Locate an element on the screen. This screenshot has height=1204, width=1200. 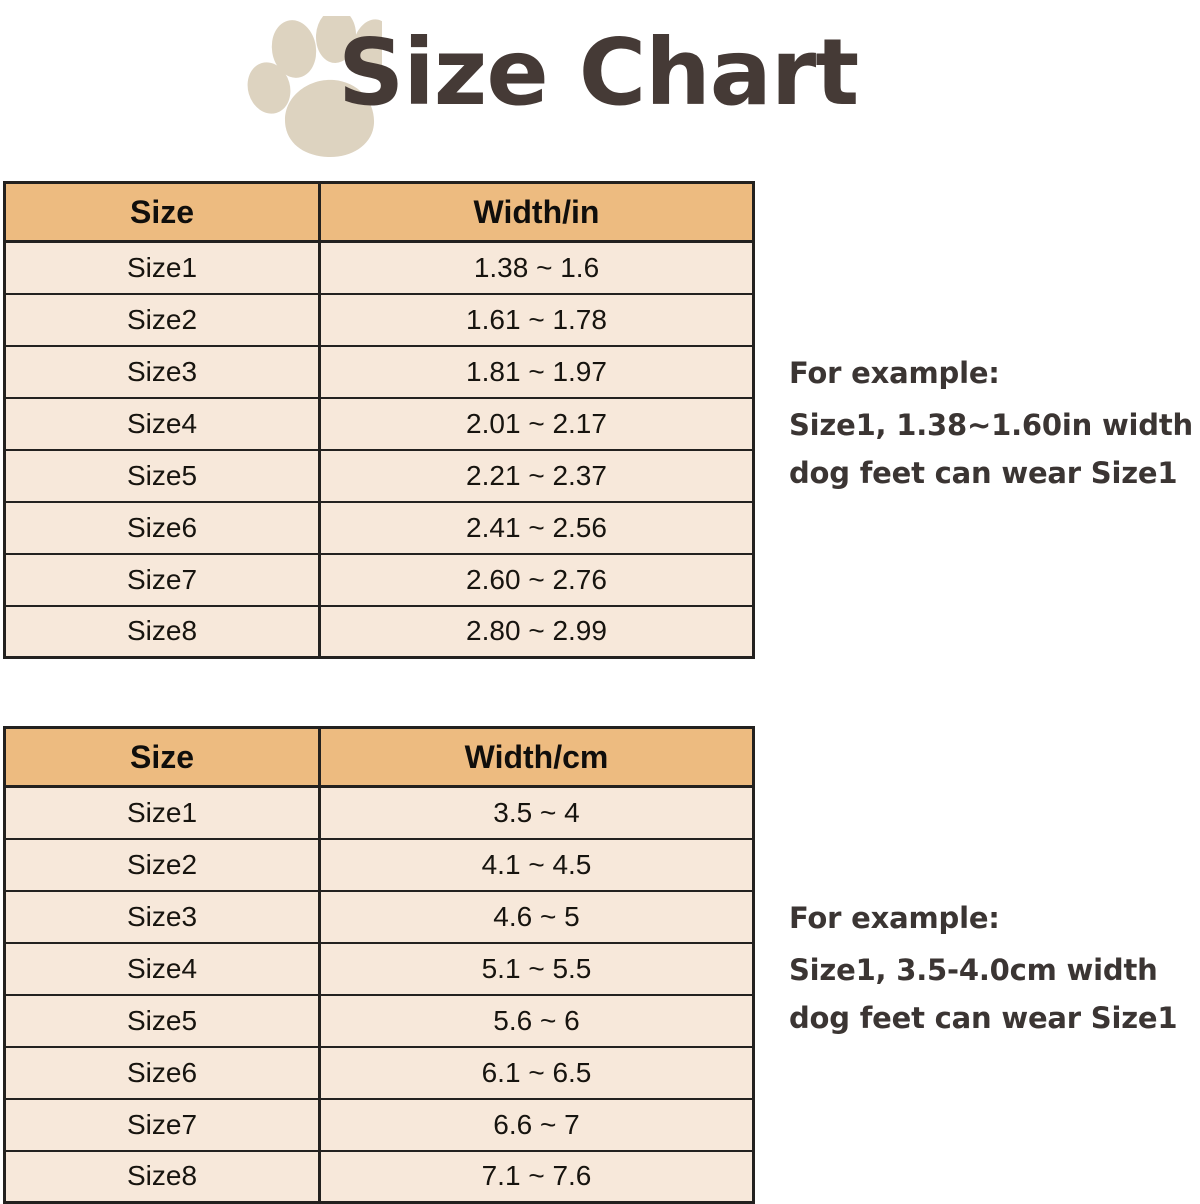
table-row: Size4 2.01 ~ 2.17 is located at coordinates (379, 423).